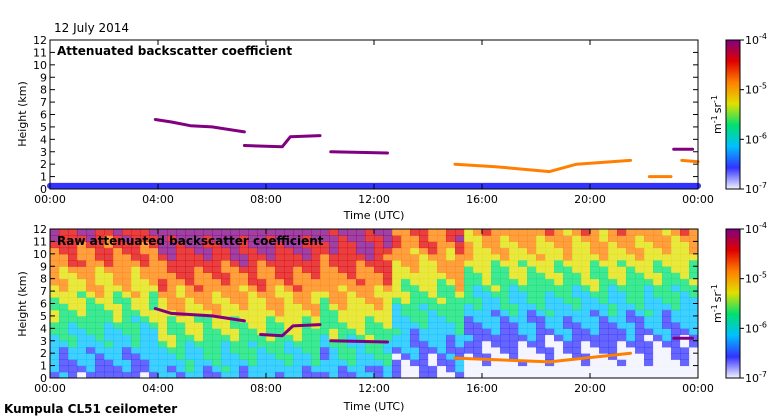  What do you see at coordinates (698, 199) in the screenshot?
I see `x-tick-label: 00:00` at bounding box center [698, 199].